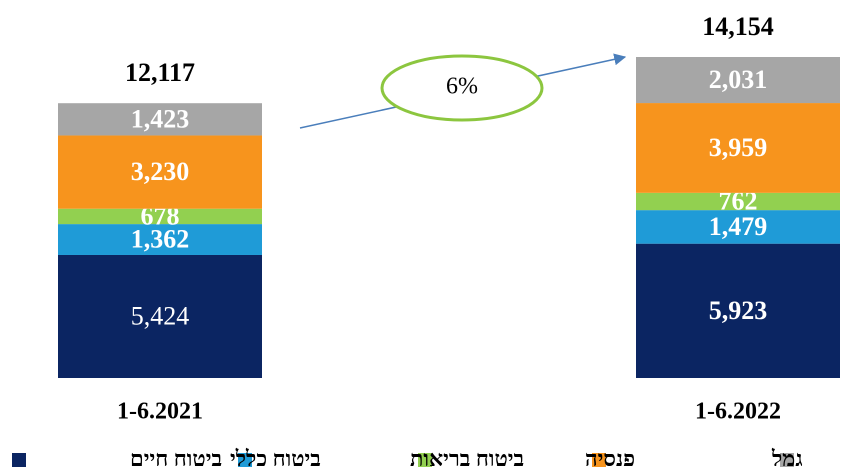 This screenshot has width=857, height=473. I want to click on value-label: 2,031, so click(738, 79).